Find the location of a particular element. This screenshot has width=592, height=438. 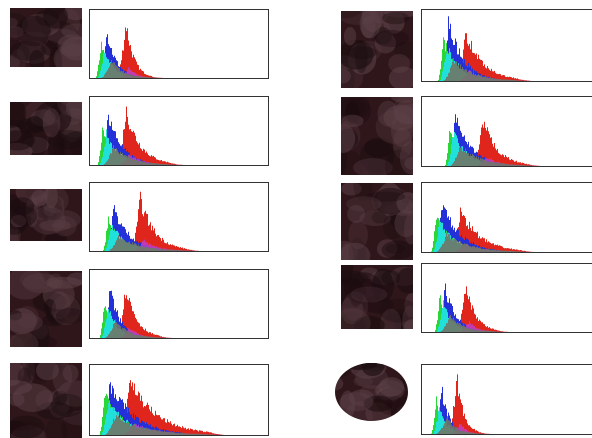

sample-6-texture is located at coordinates (377, 49).